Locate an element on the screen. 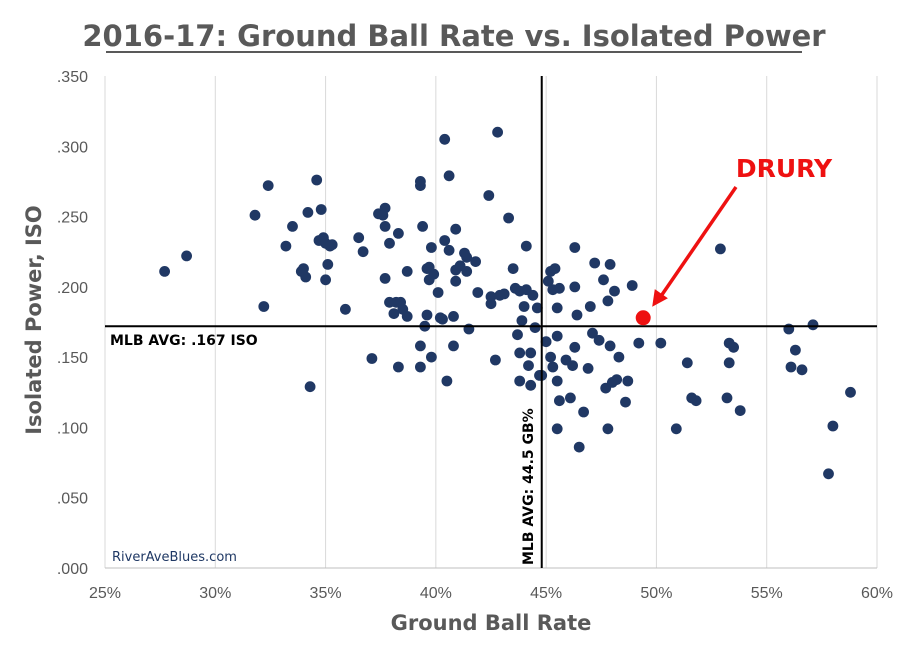 The width and height of the screenshot is (909, 657). credit-text: RiverAveBlues.com is located at coordinates (174, 557).